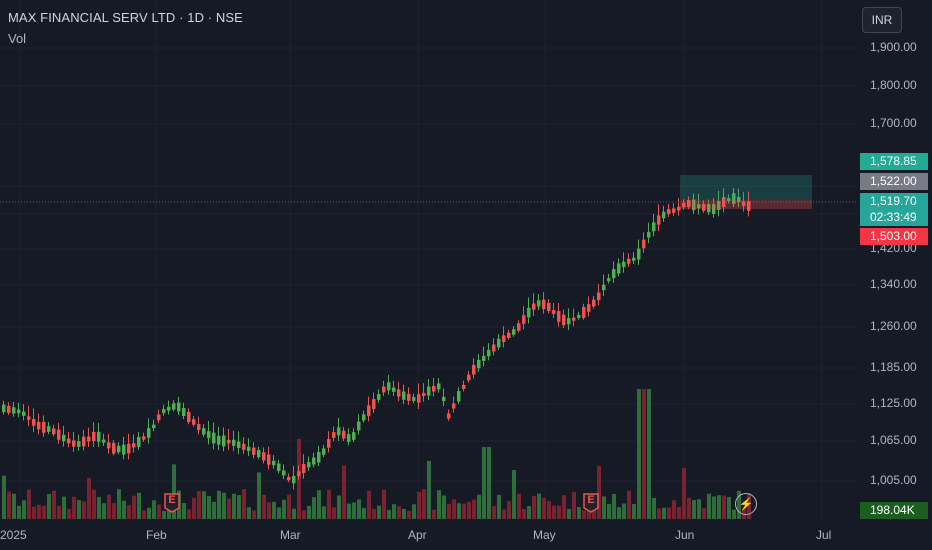 This screenshot has width=932, height=550. I want to click on currency-button: INR, so click(882, 20).